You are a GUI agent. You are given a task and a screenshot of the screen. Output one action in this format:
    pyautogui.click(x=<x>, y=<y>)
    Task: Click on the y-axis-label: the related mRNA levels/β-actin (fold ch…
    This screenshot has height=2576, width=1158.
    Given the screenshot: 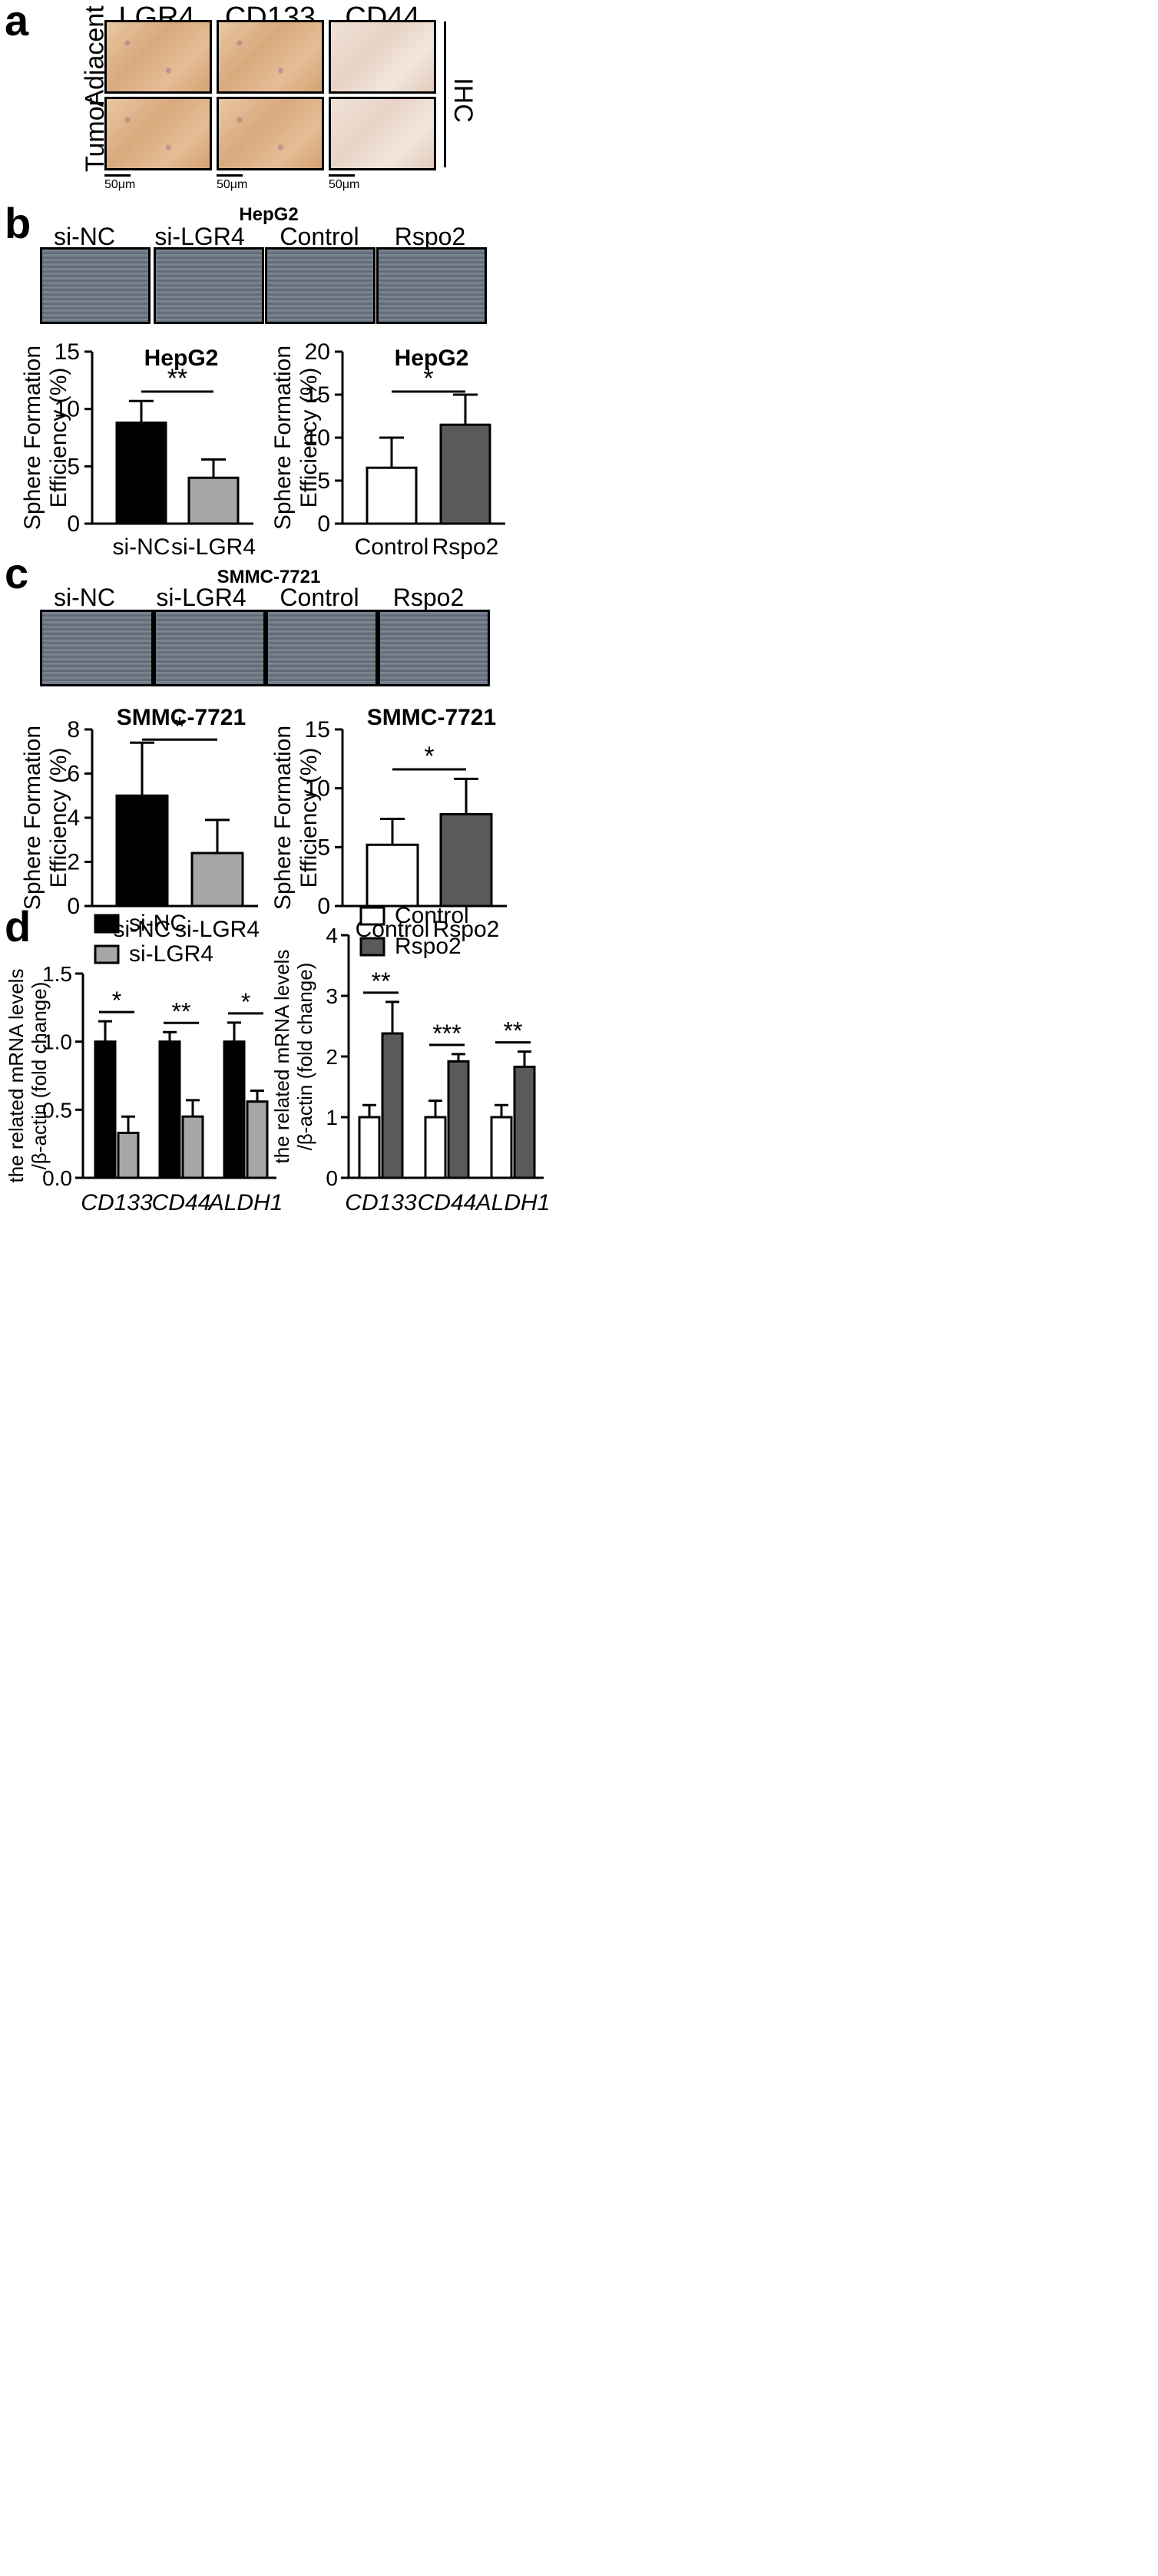 What is the action you would take?
    pyautogui.click(x=293, y=1057)
    